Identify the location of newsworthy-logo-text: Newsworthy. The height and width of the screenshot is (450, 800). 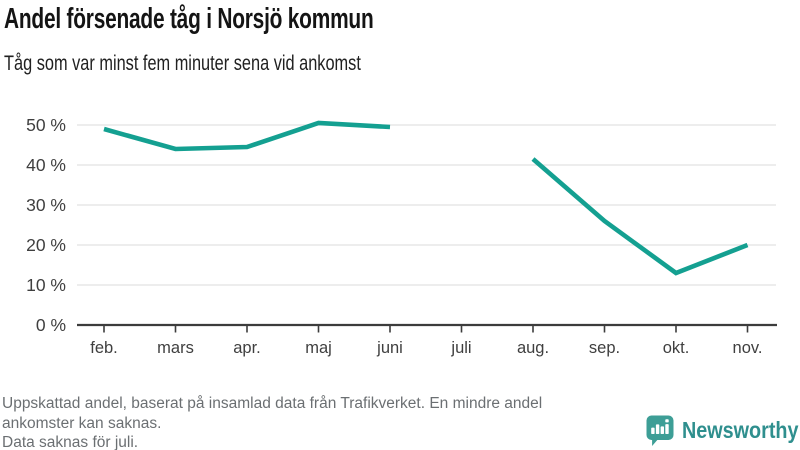
(740, 430).